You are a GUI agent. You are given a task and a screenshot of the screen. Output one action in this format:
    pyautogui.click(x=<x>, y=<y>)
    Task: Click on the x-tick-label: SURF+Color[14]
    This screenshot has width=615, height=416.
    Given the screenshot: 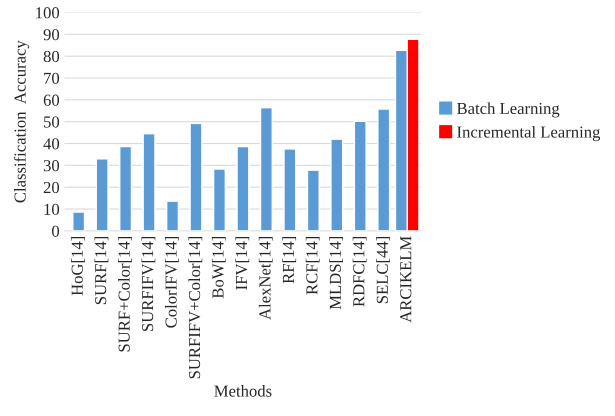 What is the action you would take?
    pyautogui.click(x=125, y=294)
    